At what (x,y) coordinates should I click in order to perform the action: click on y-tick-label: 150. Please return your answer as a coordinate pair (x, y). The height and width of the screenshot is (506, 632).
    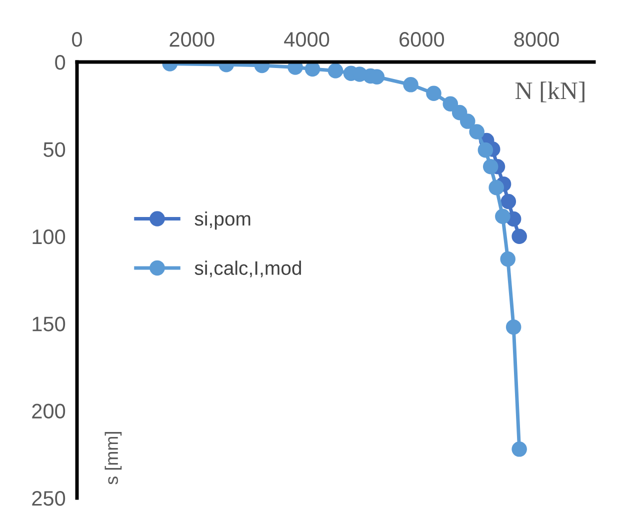
    Looking at the image, I should click on (49, 324).